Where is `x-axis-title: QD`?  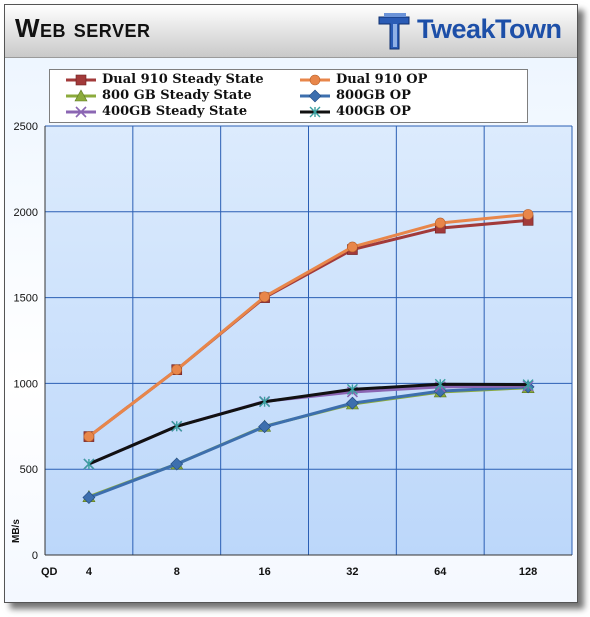 x-axis-title: QD is located at coordinates (49, 572).